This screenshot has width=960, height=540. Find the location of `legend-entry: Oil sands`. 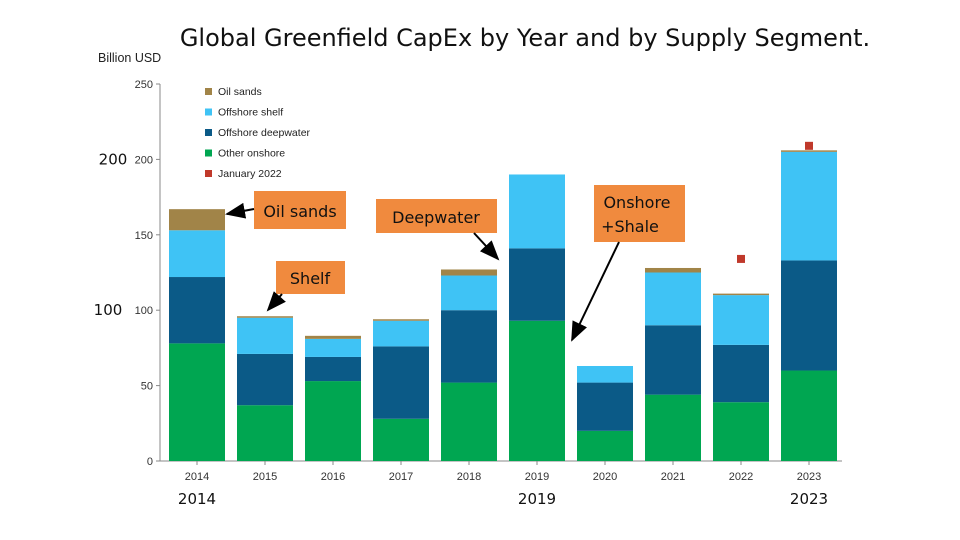

legend-entry: Oil sands is located at coordinates (240, 92).